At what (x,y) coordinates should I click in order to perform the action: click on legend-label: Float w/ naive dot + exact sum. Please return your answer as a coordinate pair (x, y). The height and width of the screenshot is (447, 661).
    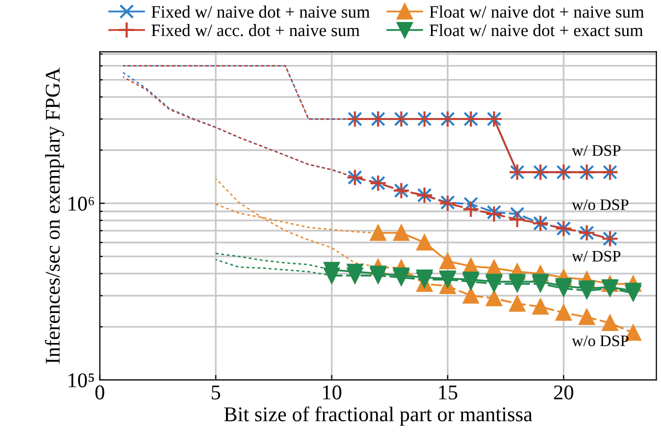
    Looking at the image, I should click on (536, 30).